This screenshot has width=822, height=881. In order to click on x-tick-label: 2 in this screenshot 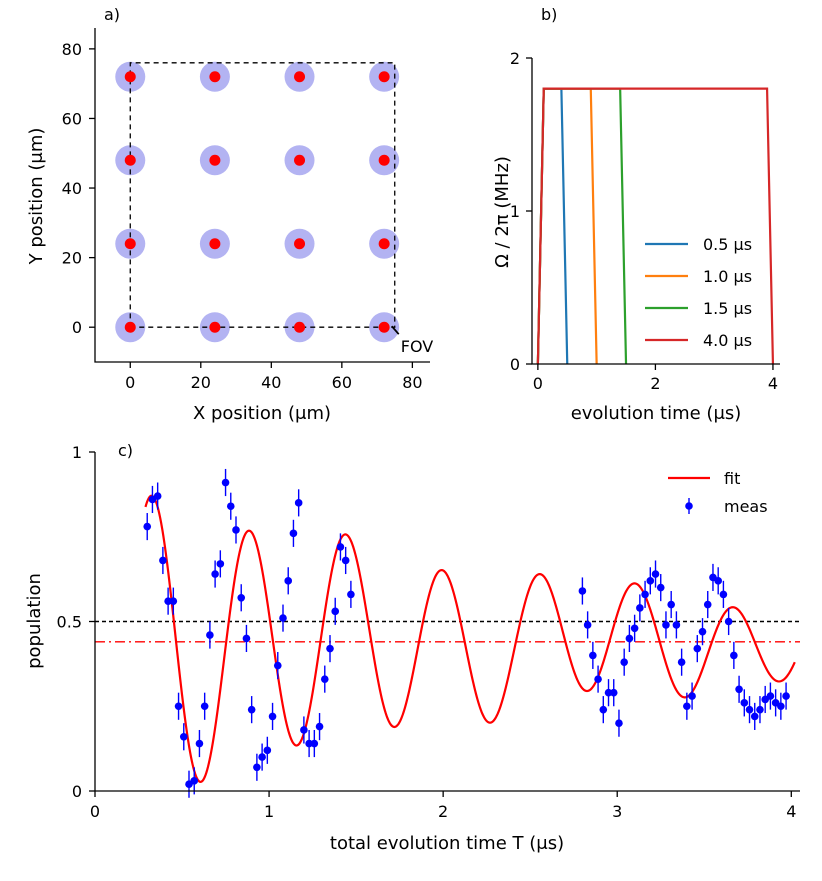, I will do `click(443, 811)`.